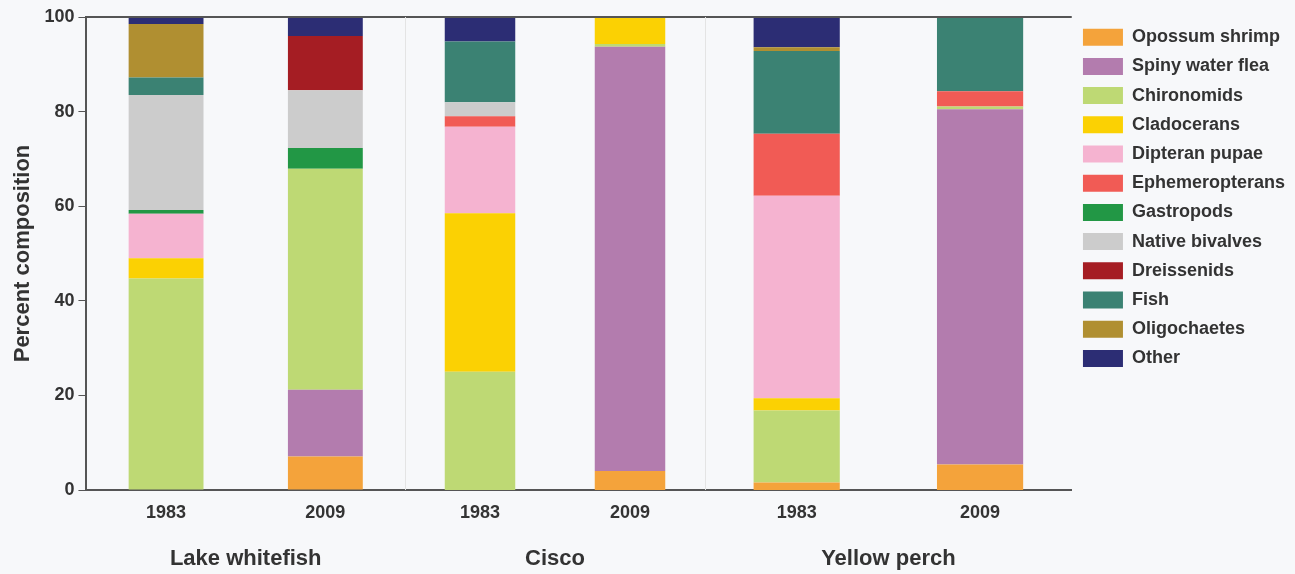 The image size is (1295, 574). What do you see at coordinates (64, 394) in the screenshot?
I see `y-tick-label: 20` at bounding box center [64, 394].